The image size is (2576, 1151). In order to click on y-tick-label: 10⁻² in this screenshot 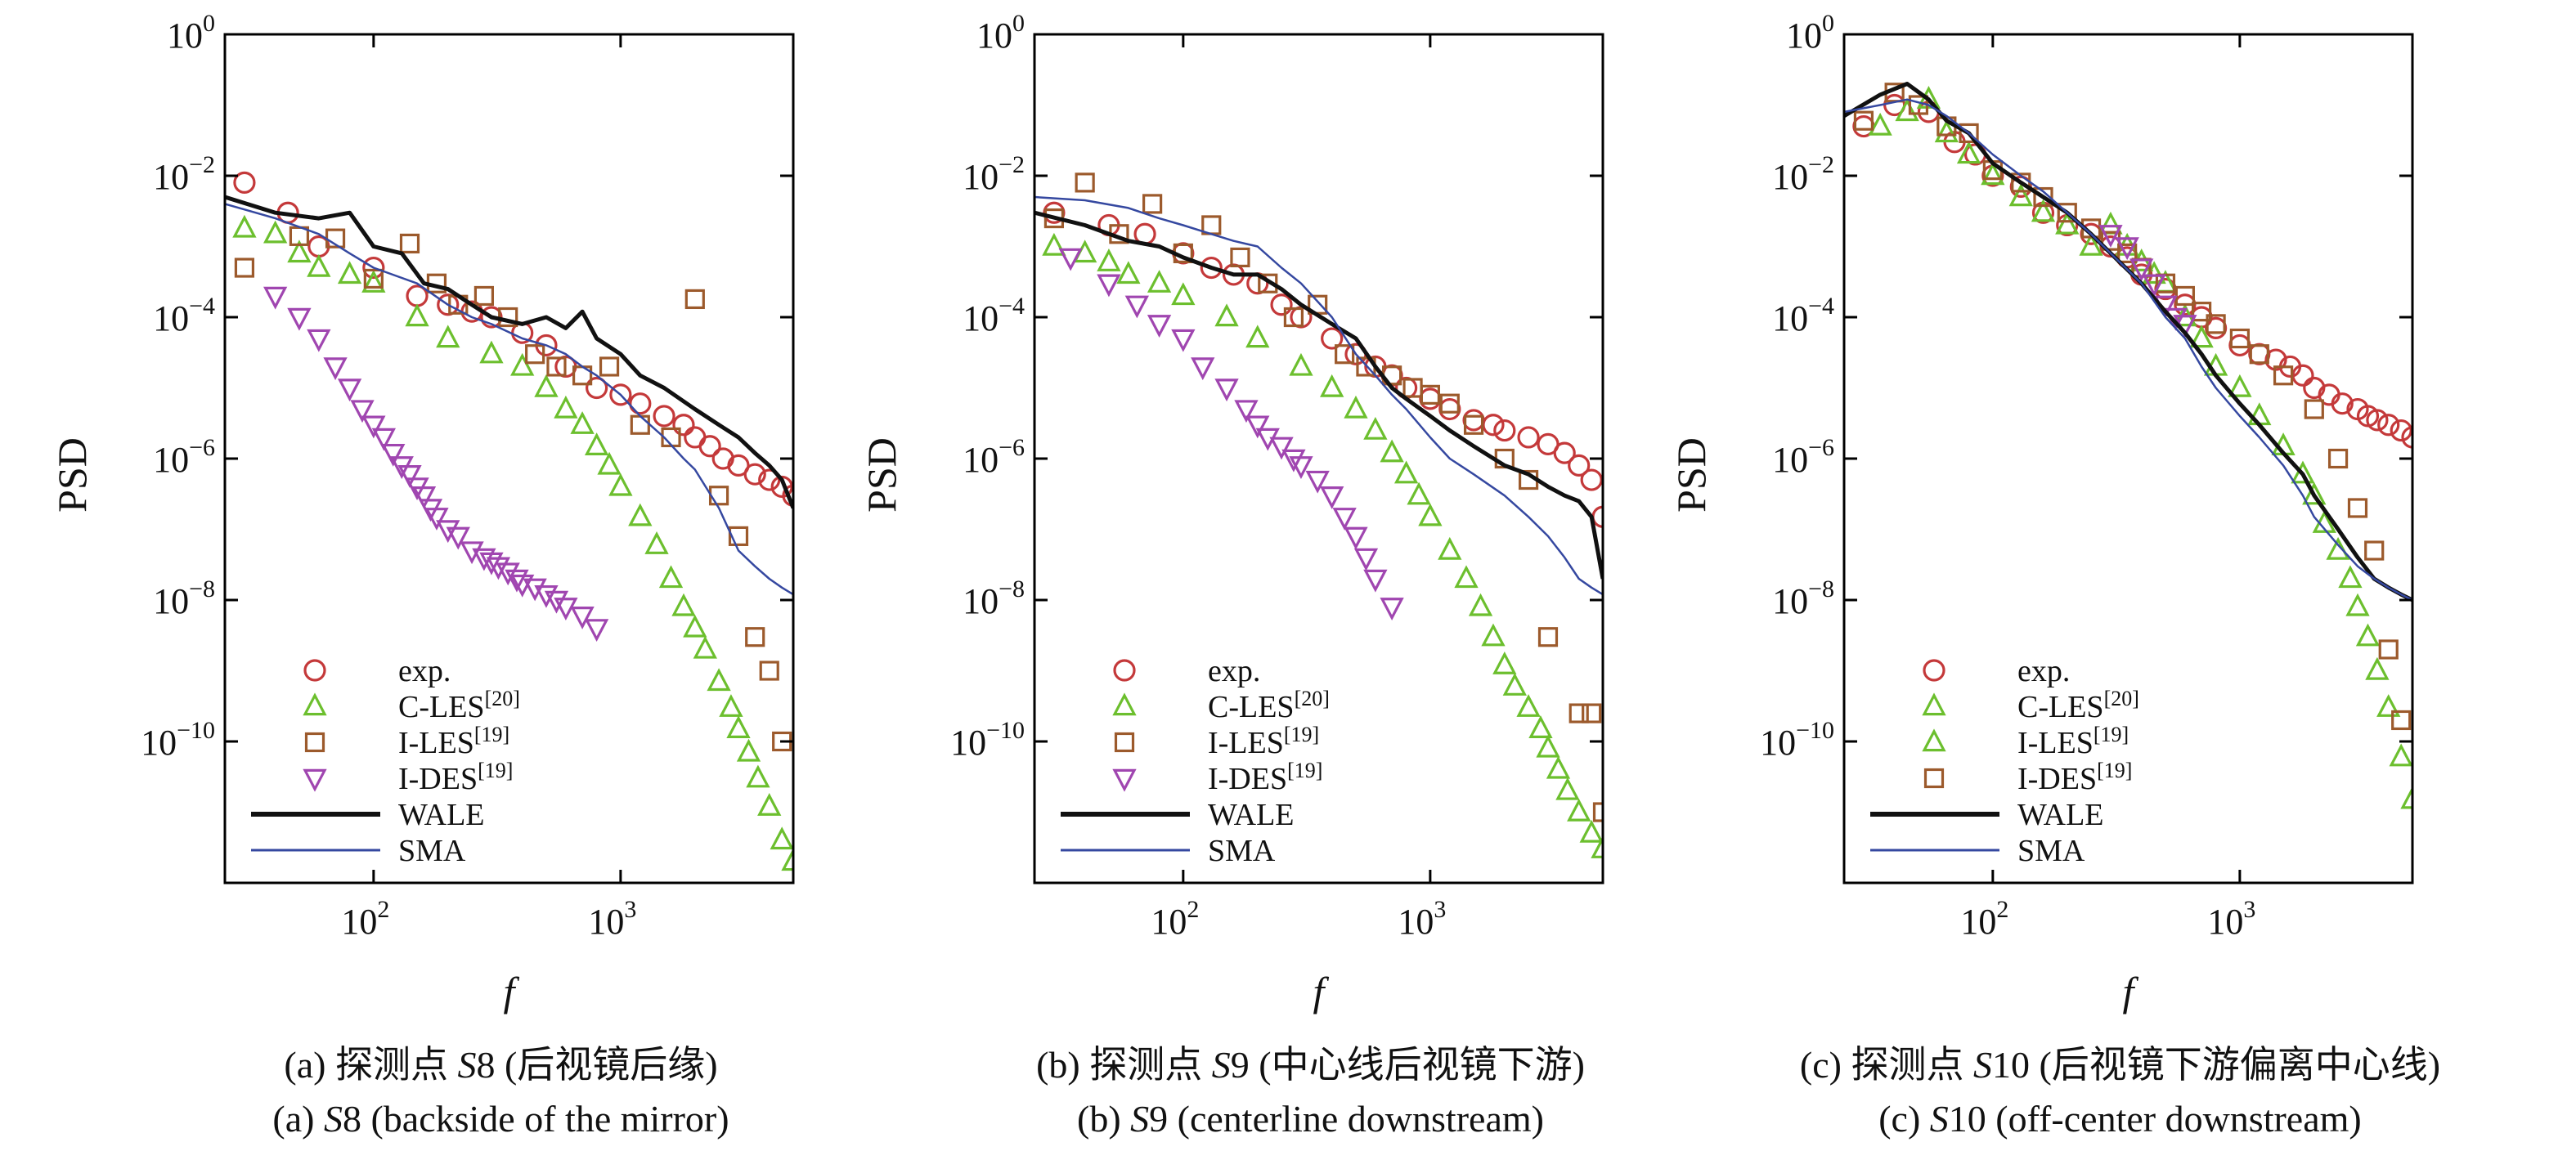, I will do `click(184, 174)`.